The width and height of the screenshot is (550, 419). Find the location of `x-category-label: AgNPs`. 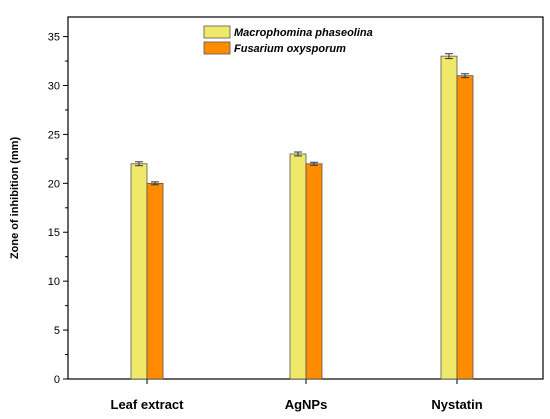

x-category-label: AgNPs is located at coordinates (306, 404).